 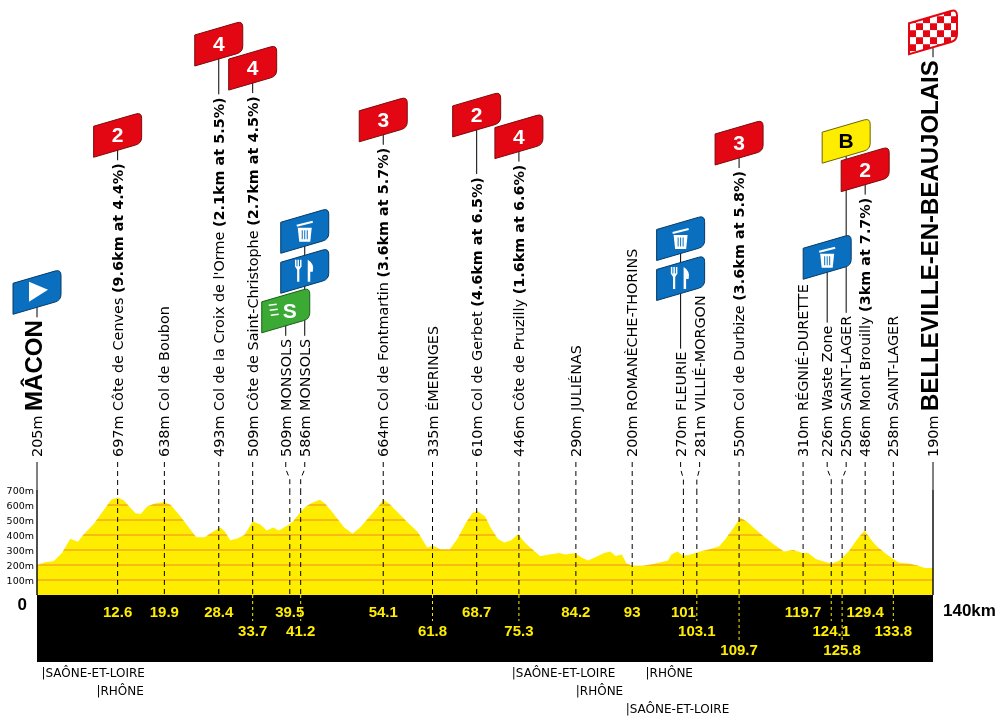 I want to click on y-tick-label: 200m, so click(x=20, y=565).